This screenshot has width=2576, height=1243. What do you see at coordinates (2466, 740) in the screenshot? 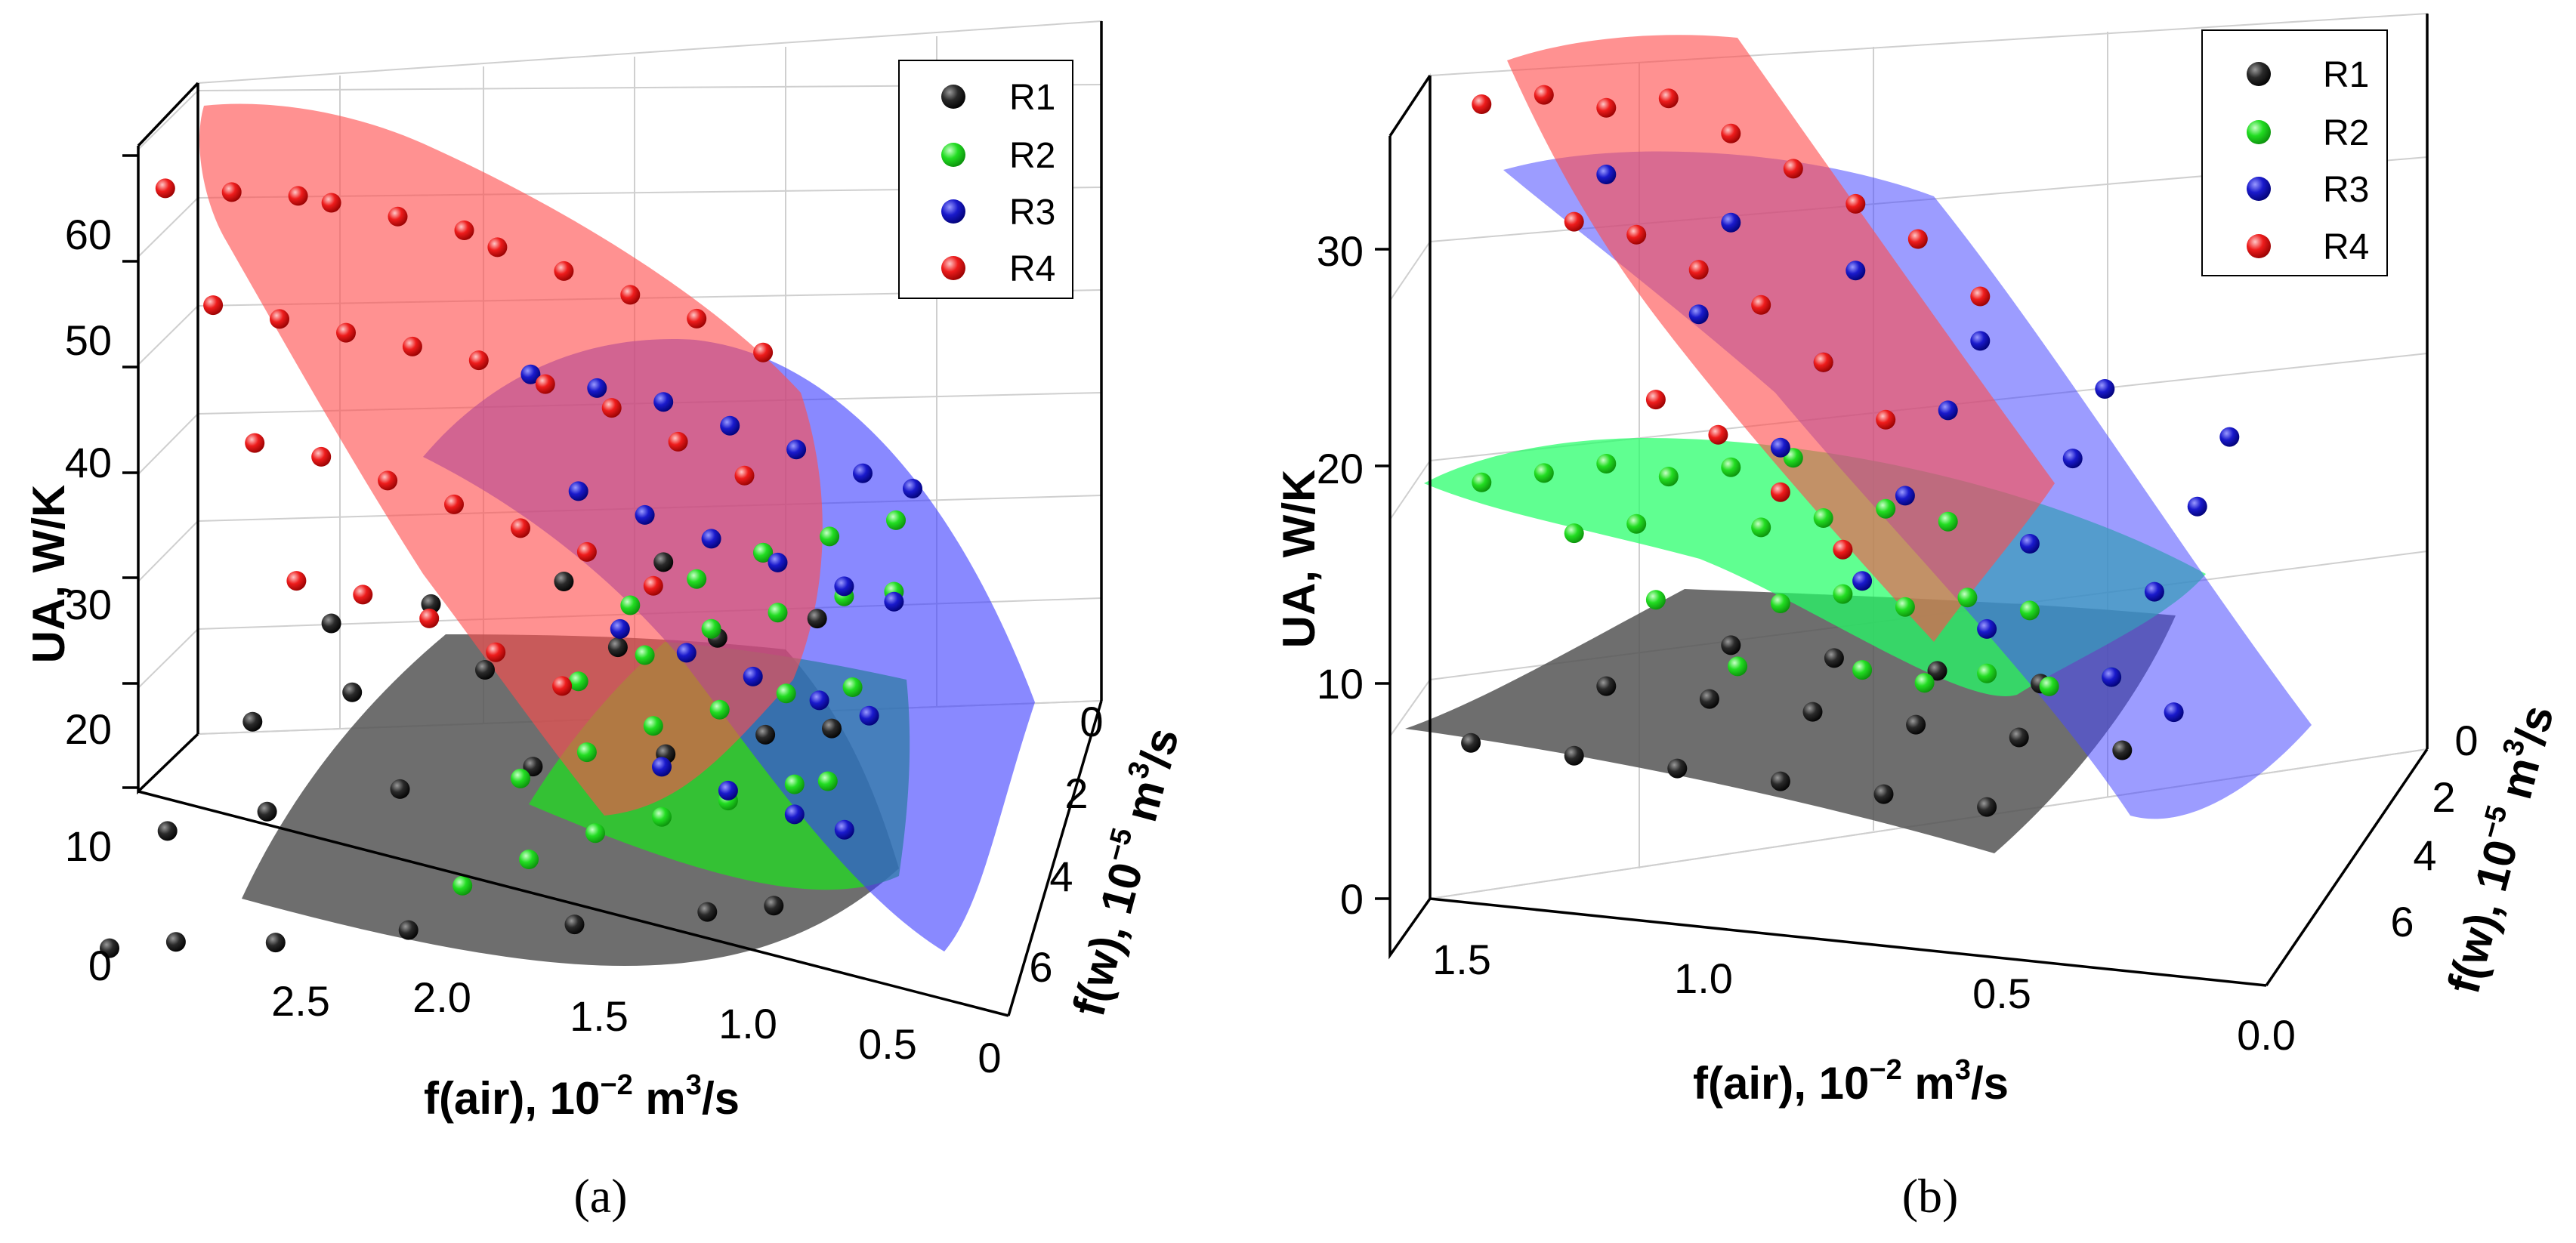
I see `panel-b-y-tick: 0` at bounding box center [2466, 740].